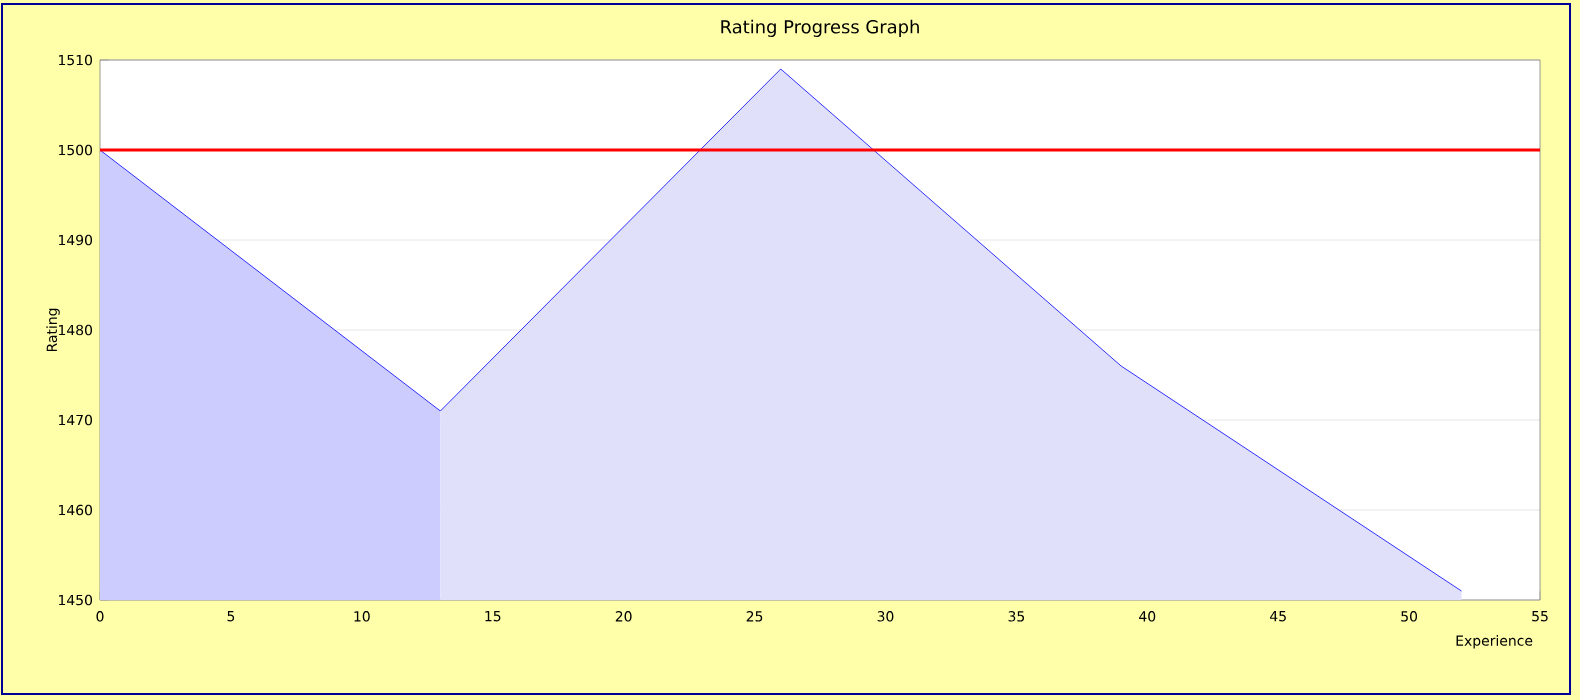  I want to click on chart-title: Rating Progress Graph, so click(820, 28).